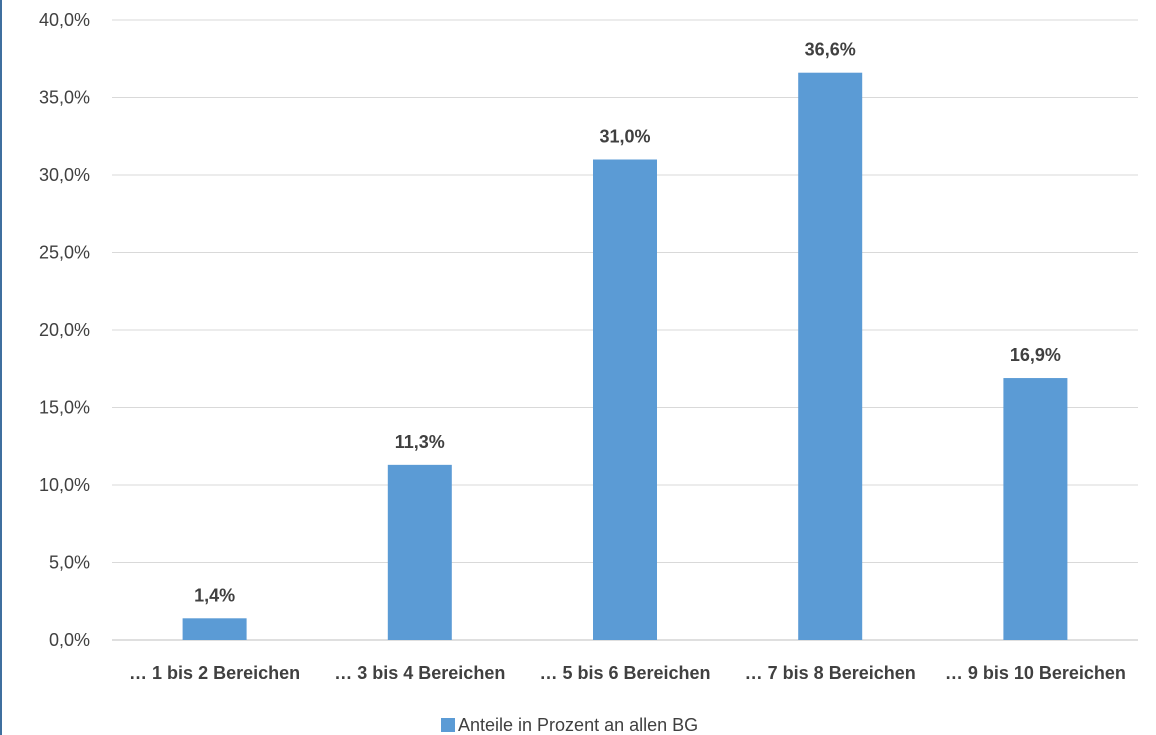 This screenshot has height=735, width=1156. Describe the element at coordinates (1035, 673) in the screenshot. I see `x-category-label: … 9 bis 10 Bereichen` at that location.